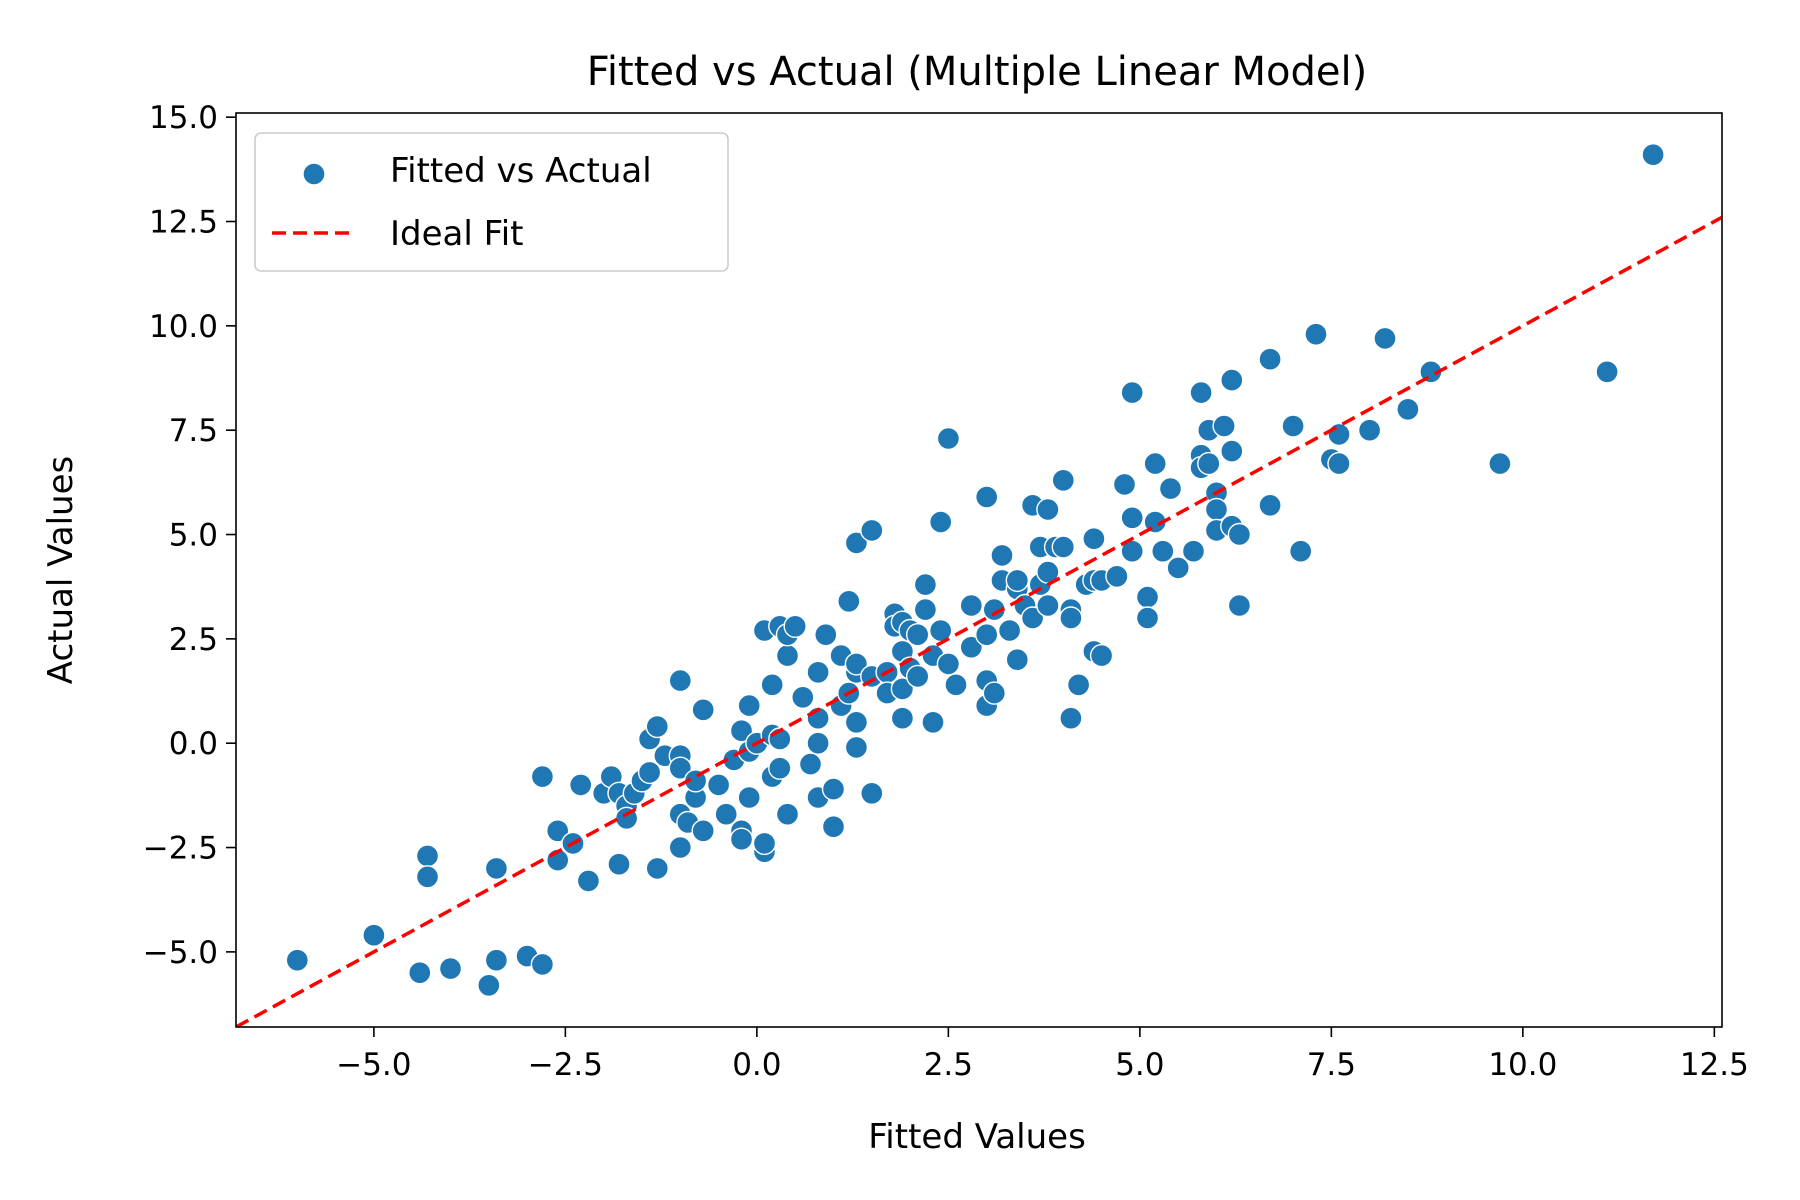 This screenshot has width=1800, height=1200. What do you see at coordinates (193, 431) in the screenshot?
I see `y-tick-label: 7.5` at bounding box center [193, 431].